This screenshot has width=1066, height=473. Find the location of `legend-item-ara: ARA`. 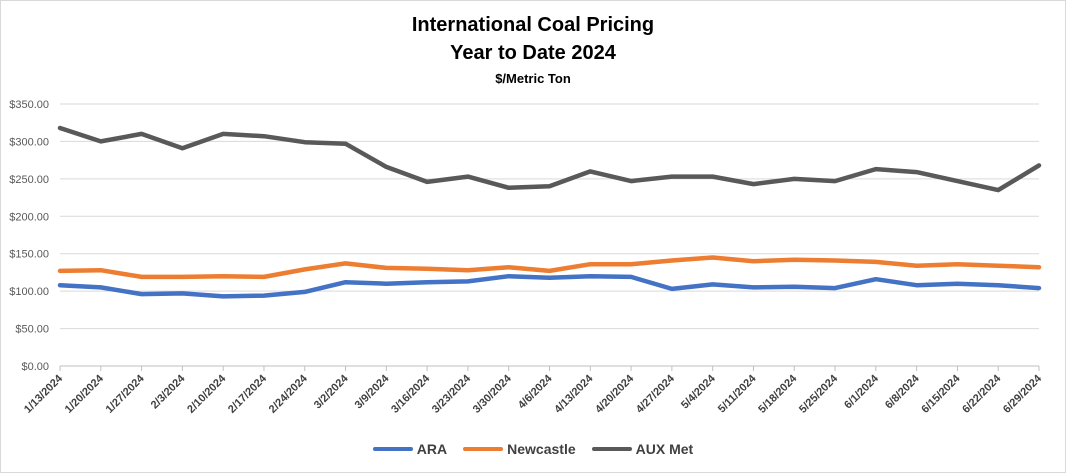

legend-item-ara: ARA is located at coordinates (410, 449).